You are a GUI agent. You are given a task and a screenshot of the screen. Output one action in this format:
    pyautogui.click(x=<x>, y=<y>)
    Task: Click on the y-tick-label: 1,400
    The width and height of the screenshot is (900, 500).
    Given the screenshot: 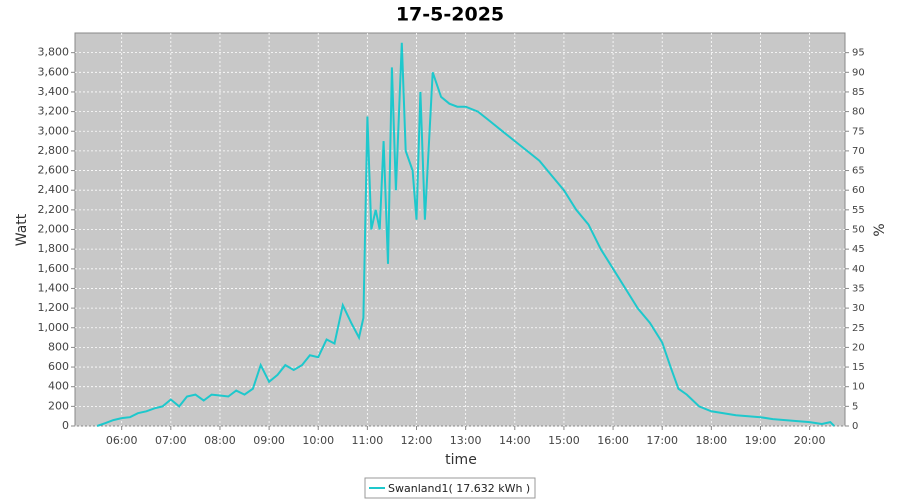 What is the action you would take?
    pyautogui.click(x=54, y=287)
    